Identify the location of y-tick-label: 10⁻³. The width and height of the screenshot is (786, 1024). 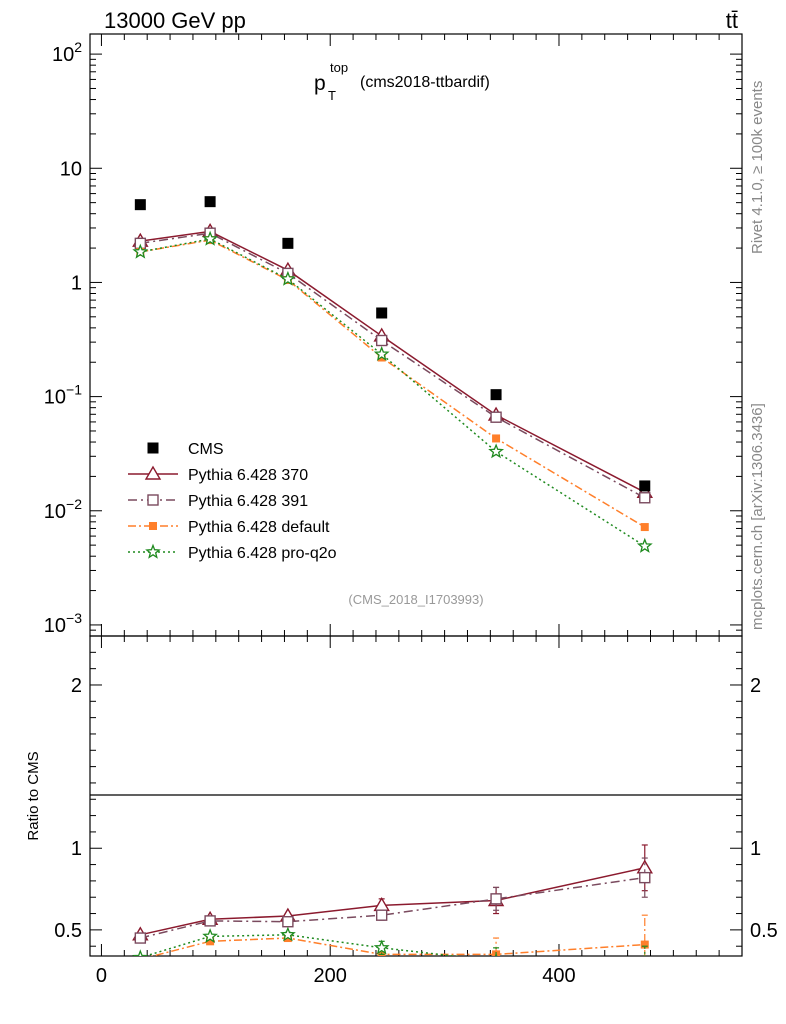
(63, 623).